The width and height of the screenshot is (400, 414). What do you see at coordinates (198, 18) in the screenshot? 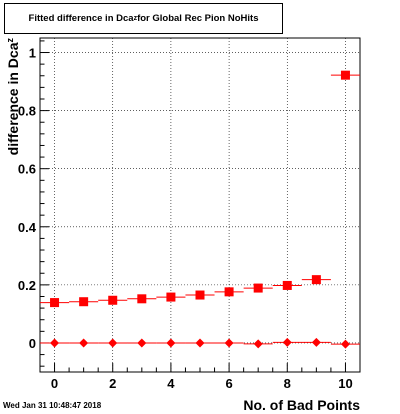
I see `title-rest: for Global Rec Pion NoHits` at bounding box center [198, 18].